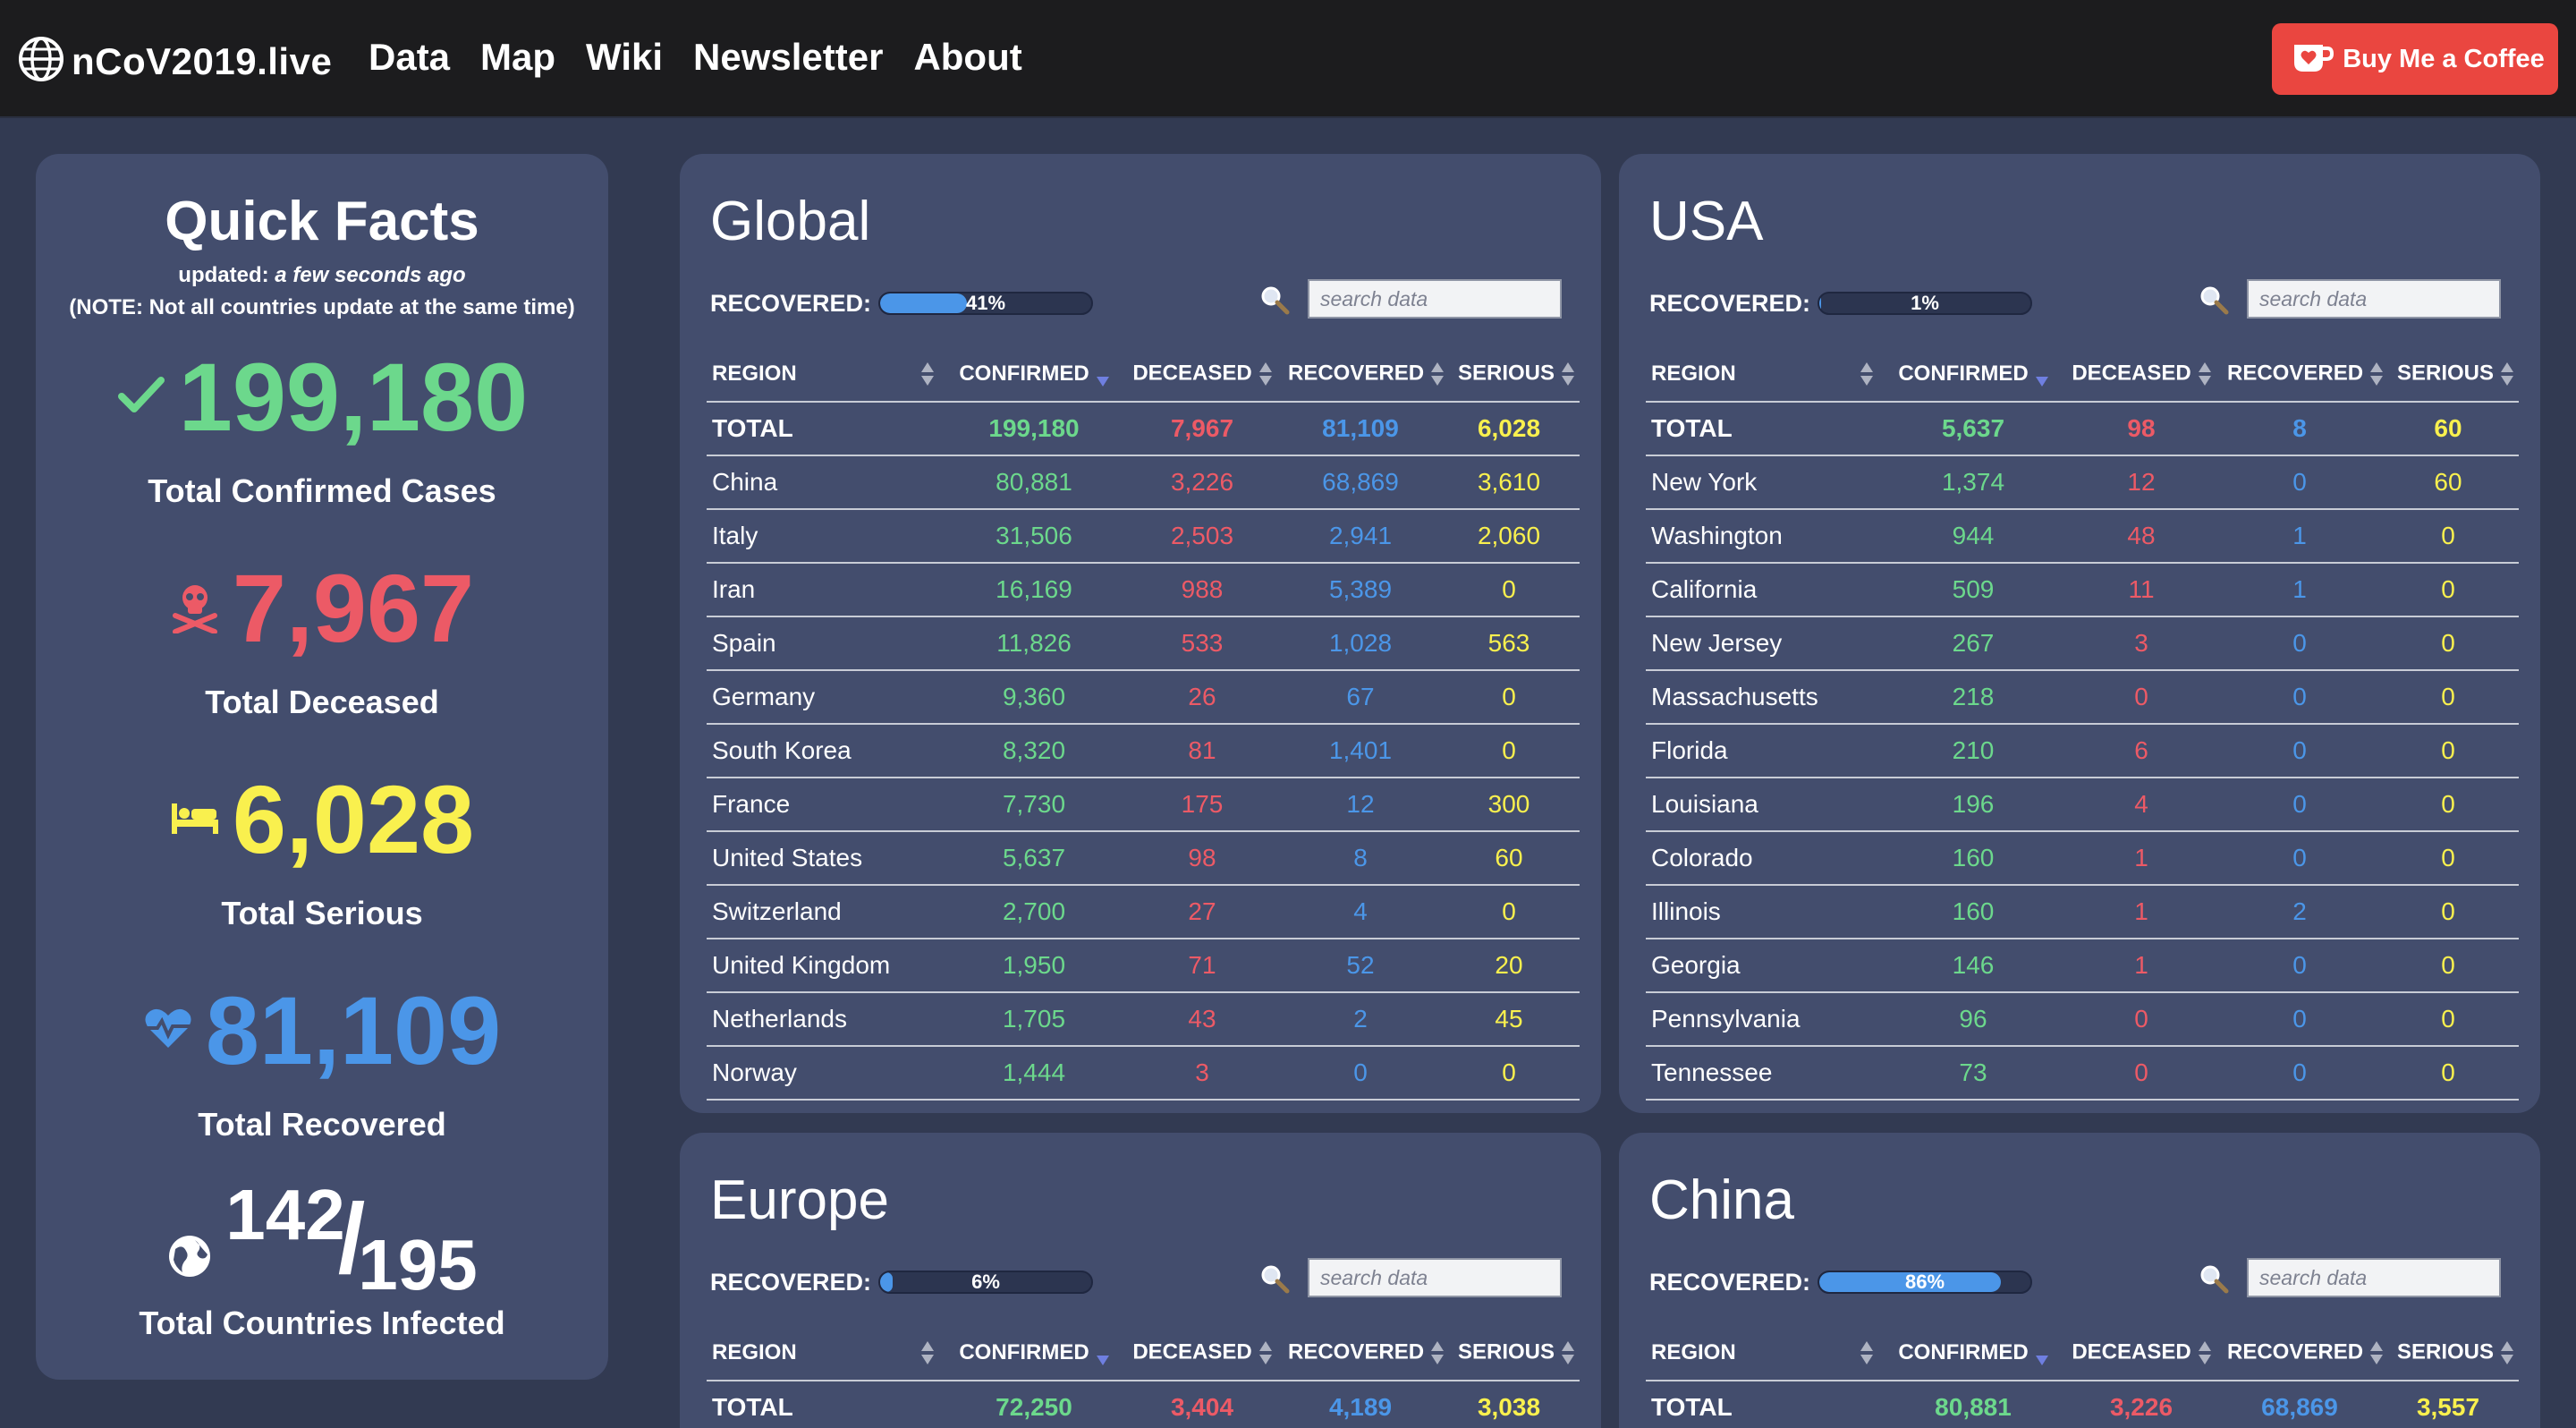 The width and height of the screenshot is (2576, 1428). What do you see at coordinates (1765, 536) in the screenshot?
I see `cell-region: Washington` at bounding box center [1765, 536].